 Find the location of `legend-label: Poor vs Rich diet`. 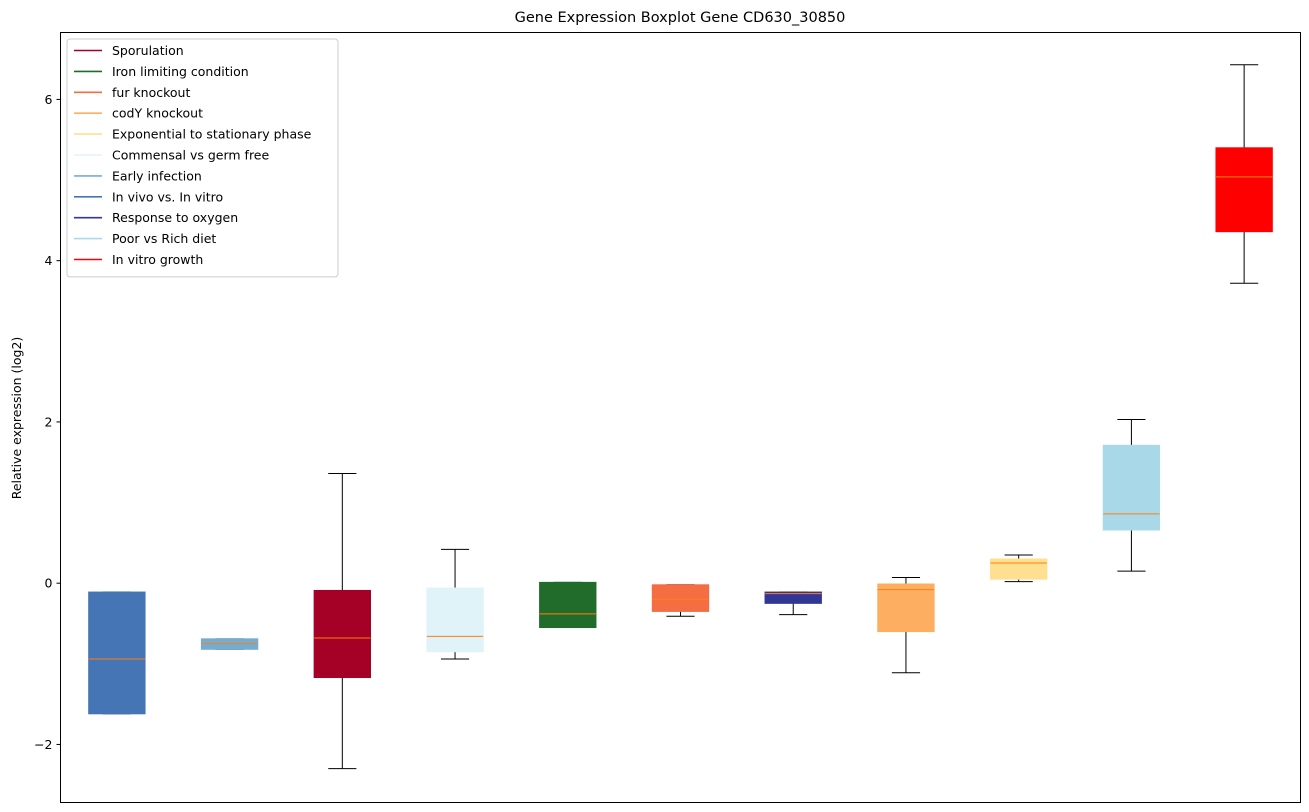

legend-label: Poor vs Rich diet is located at coordinates (164, 238).